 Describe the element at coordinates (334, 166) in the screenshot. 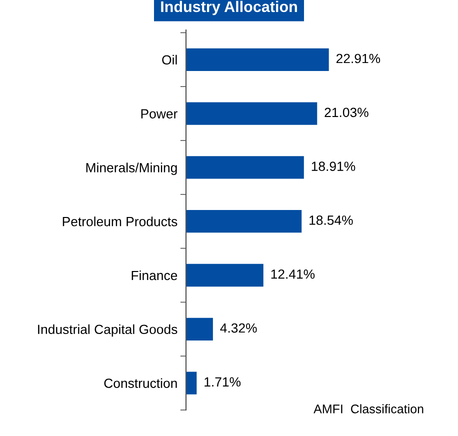

I see `data-label: 18.91%` at that location.